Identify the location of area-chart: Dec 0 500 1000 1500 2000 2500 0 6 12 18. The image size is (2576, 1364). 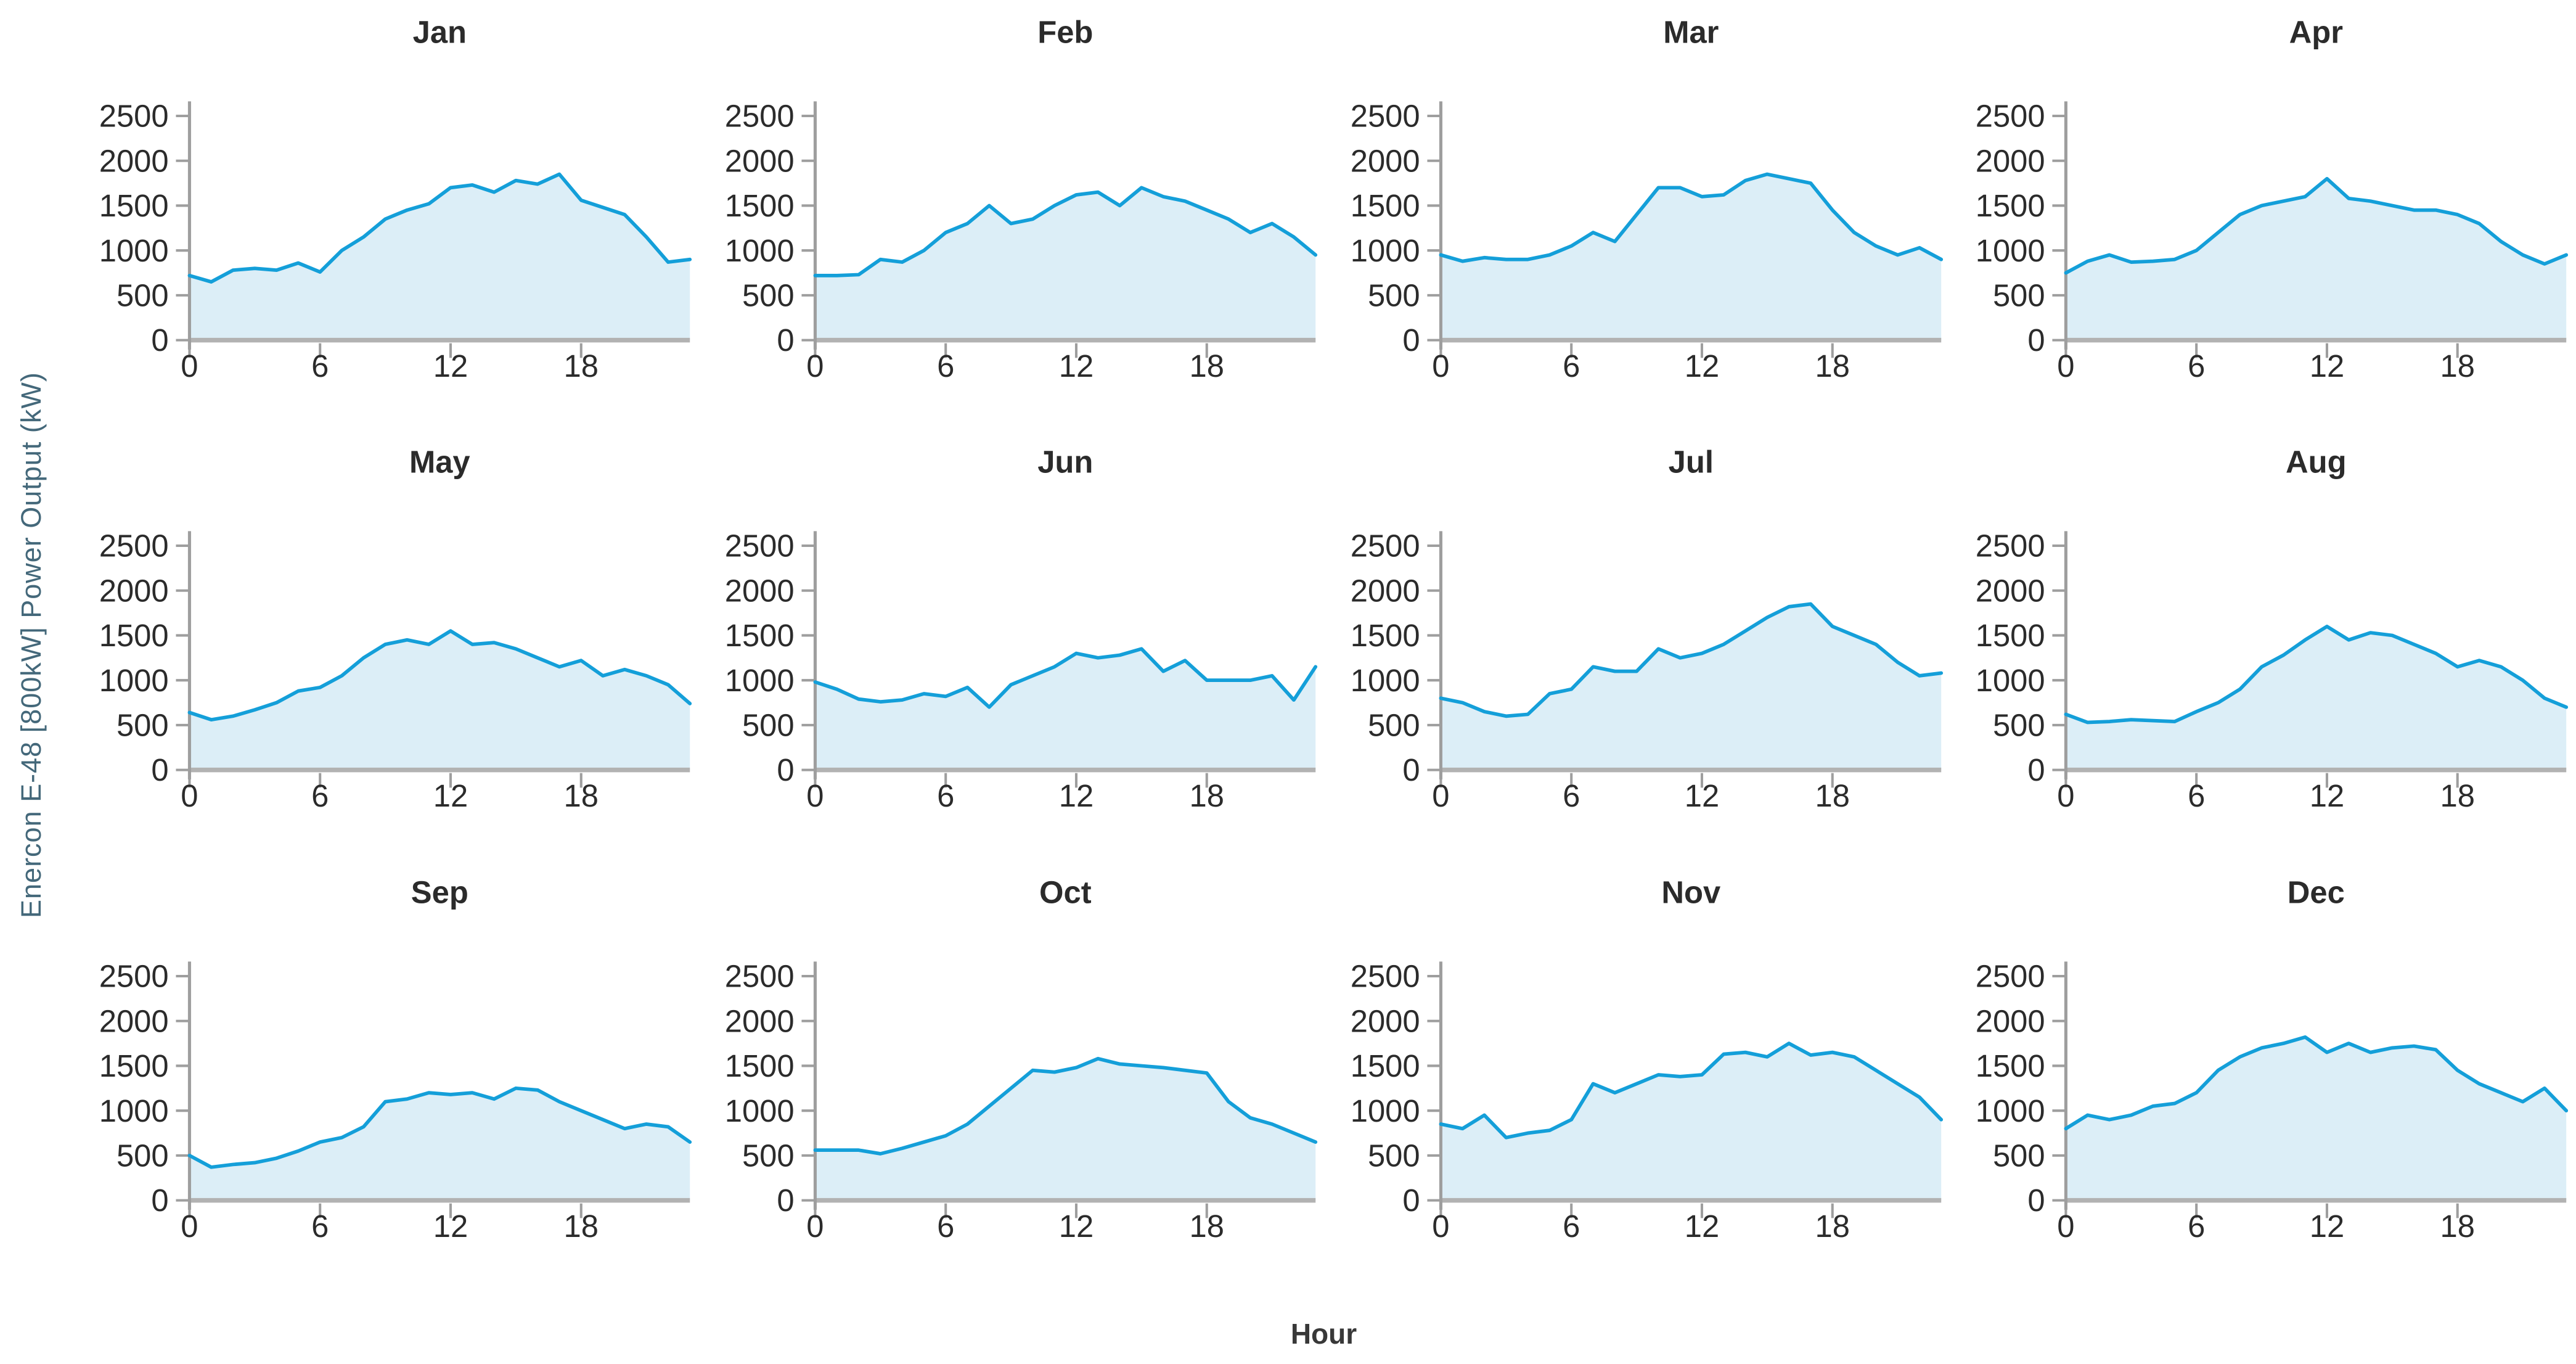
(2272, 1058).